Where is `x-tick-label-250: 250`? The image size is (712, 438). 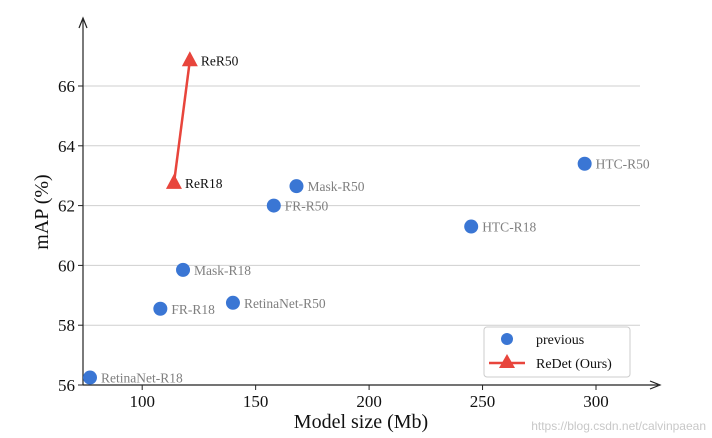
x-tick-label-250: 250 is located at coordinates (483, 401).